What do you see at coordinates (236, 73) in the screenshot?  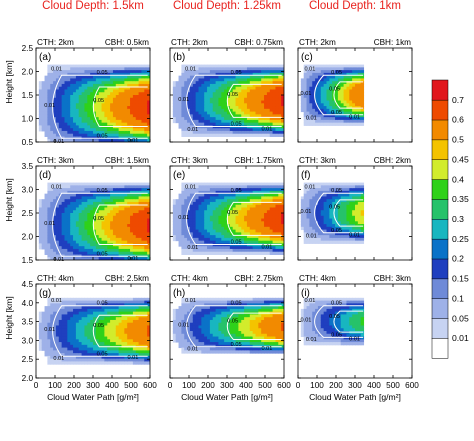 I see `contour-label: 0.05` at bounding box center [236, 73].